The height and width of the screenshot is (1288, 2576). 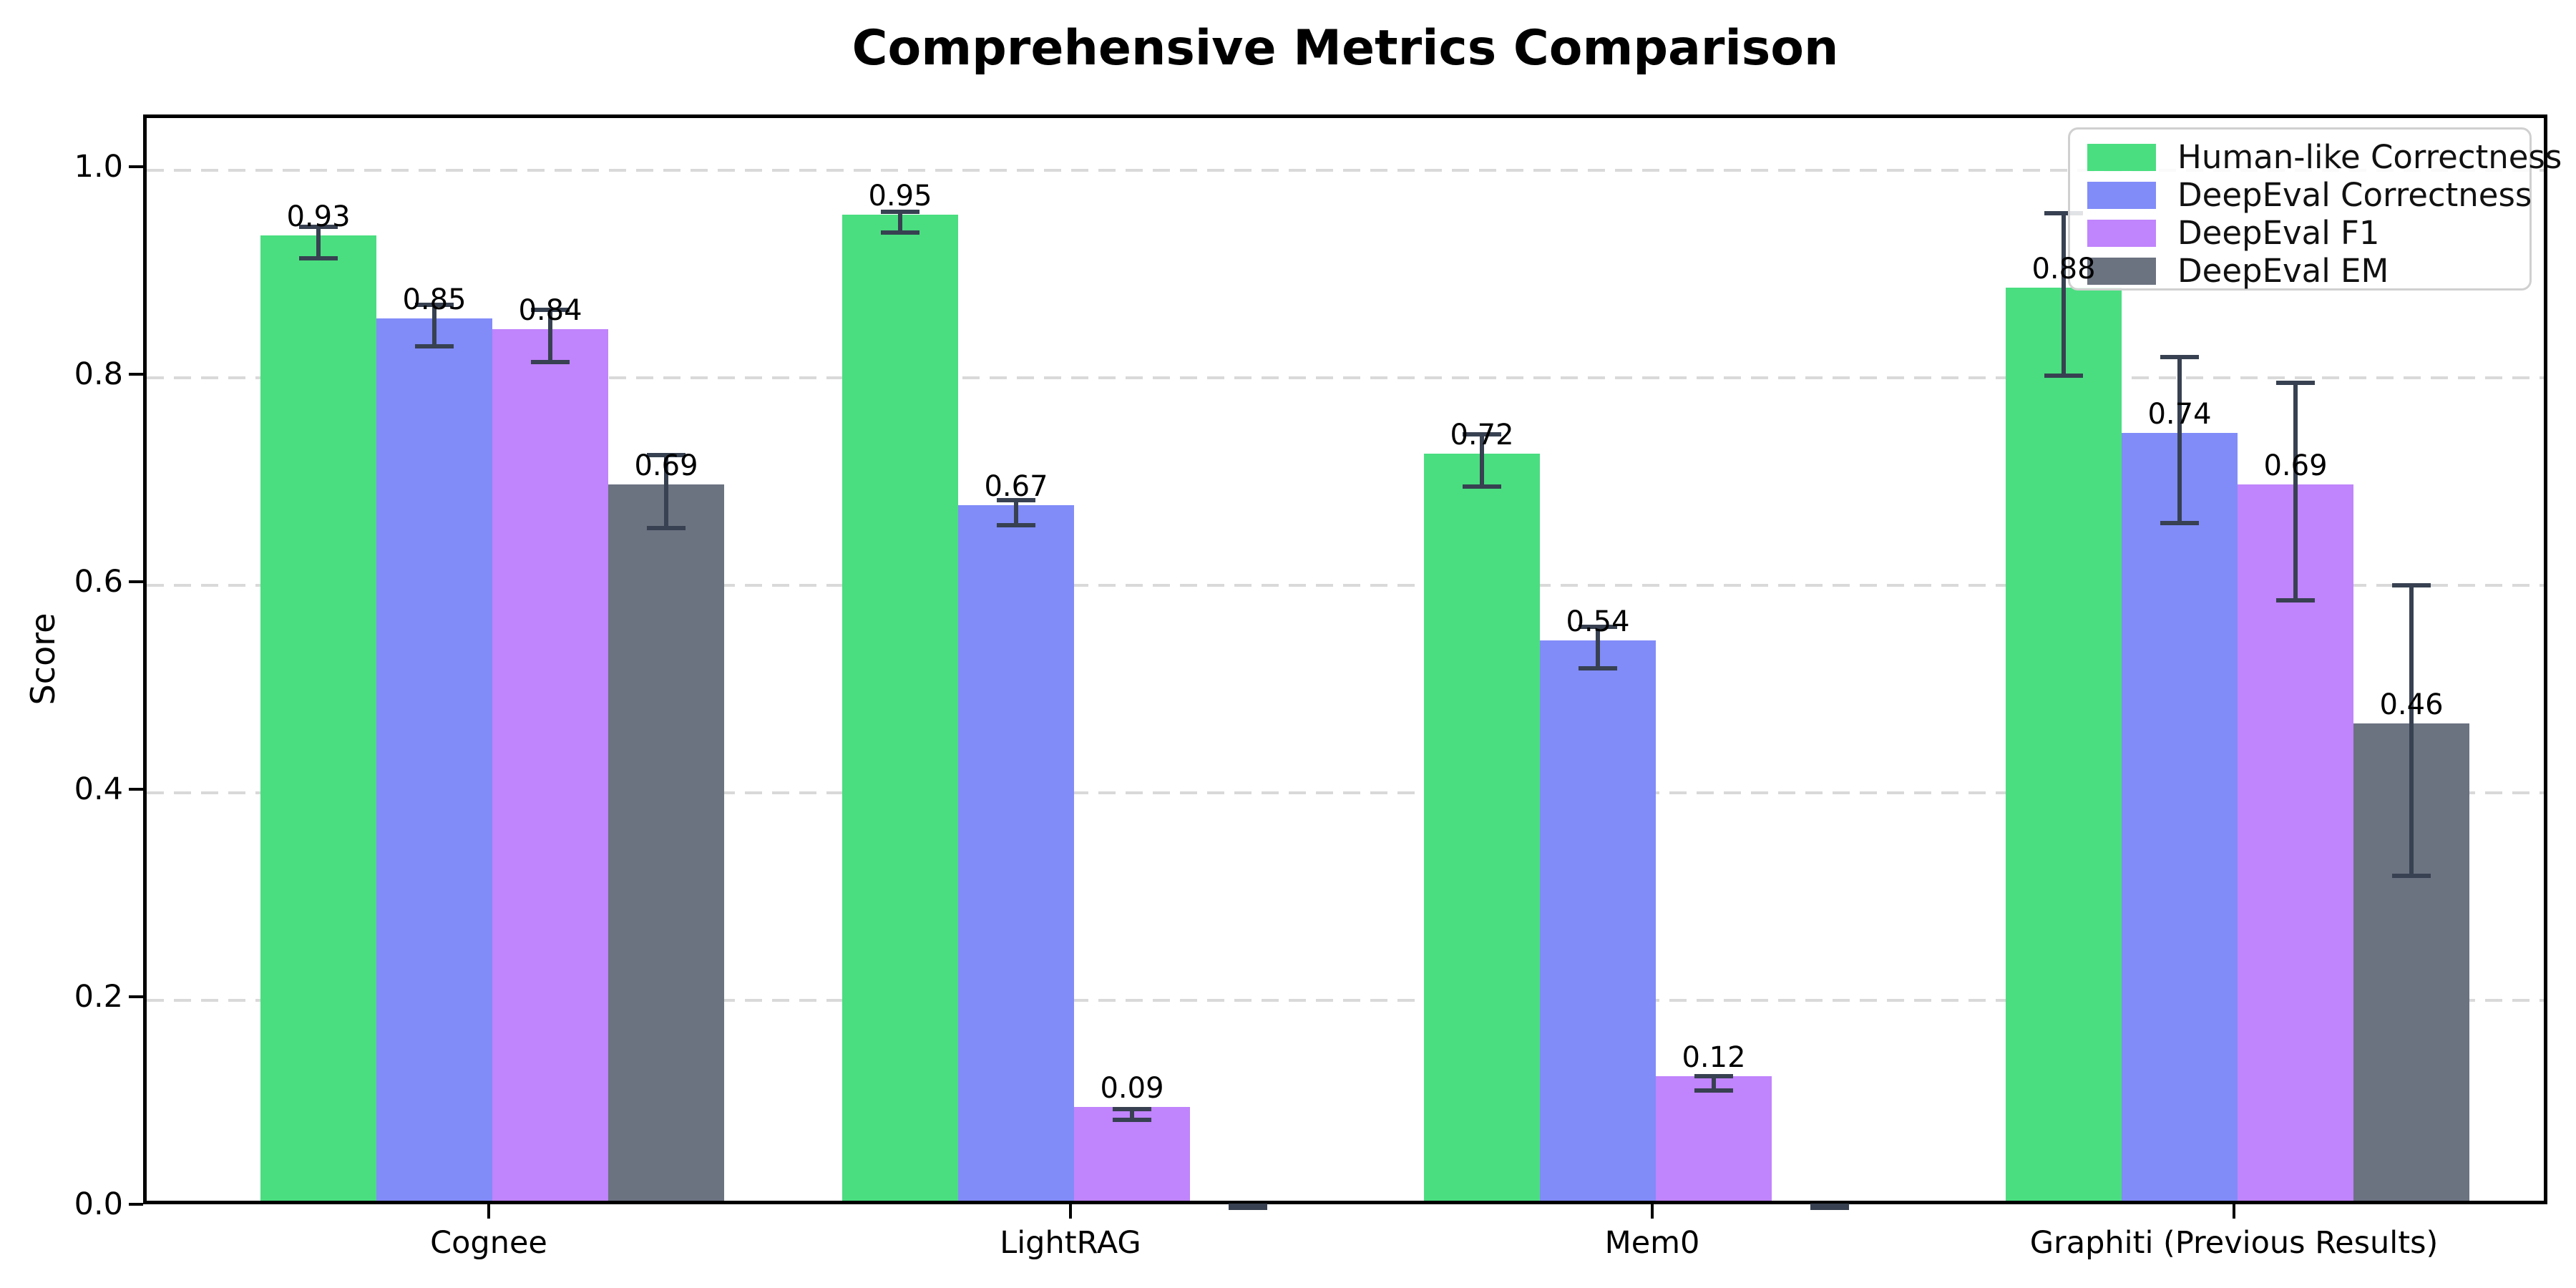 What do you see at coordinates (1132, 1089) in the screenshot?
I see `bar-value-label: 0.09` at bounding box center [1132, 1089].